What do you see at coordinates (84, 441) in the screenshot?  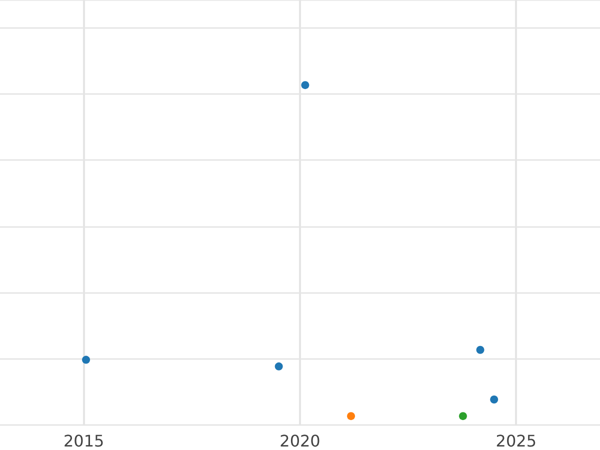 I see `x-tick-label: 2015` at bounding box center [84, 441].